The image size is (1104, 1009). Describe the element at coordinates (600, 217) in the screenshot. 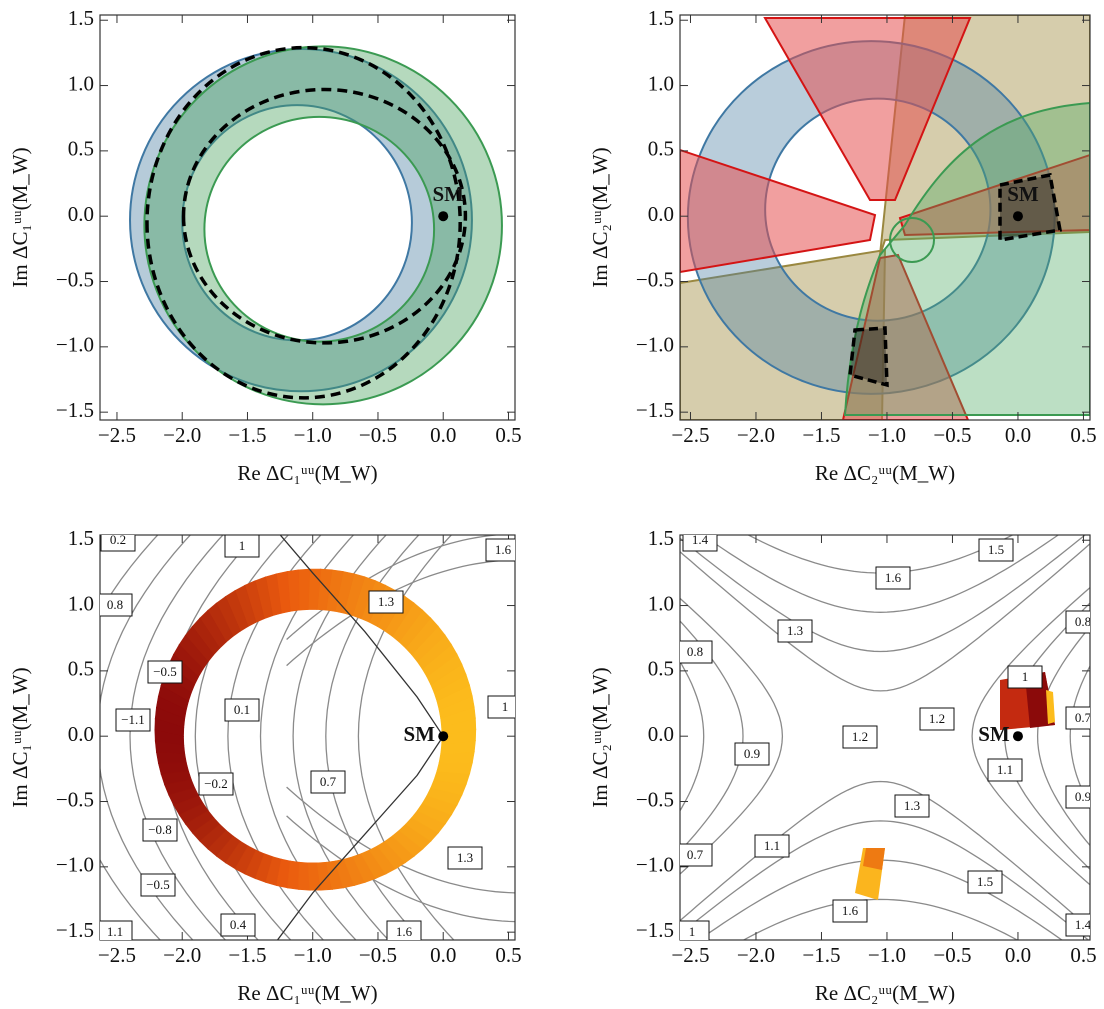

I see `y-axis-label: Im ΔC₂ᵘᵘ(M_W)` at that location.